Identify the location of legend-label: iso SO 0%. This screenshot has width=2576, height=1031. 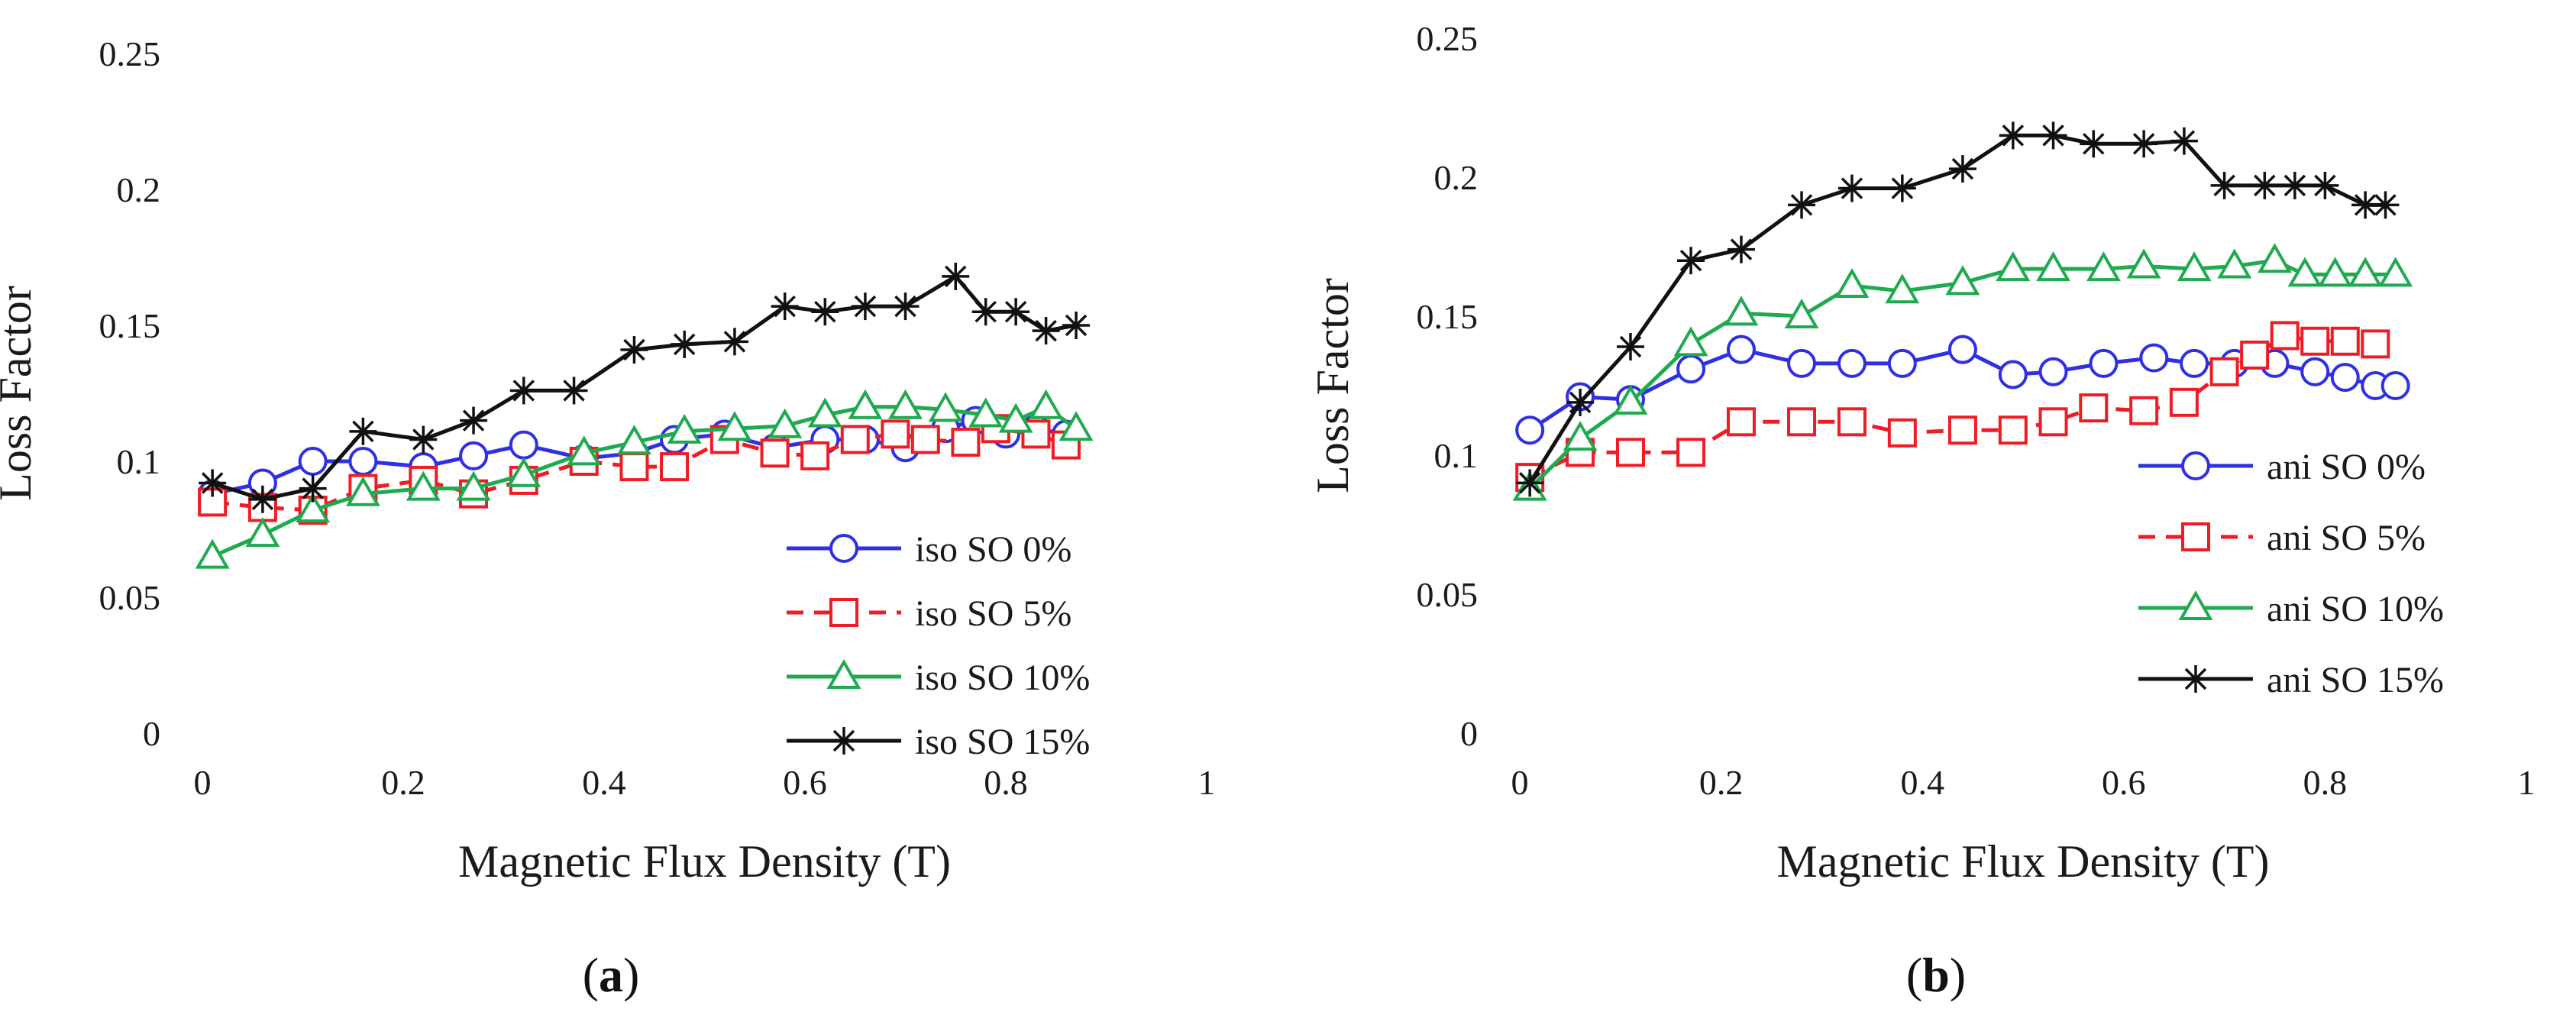
(993, 549).